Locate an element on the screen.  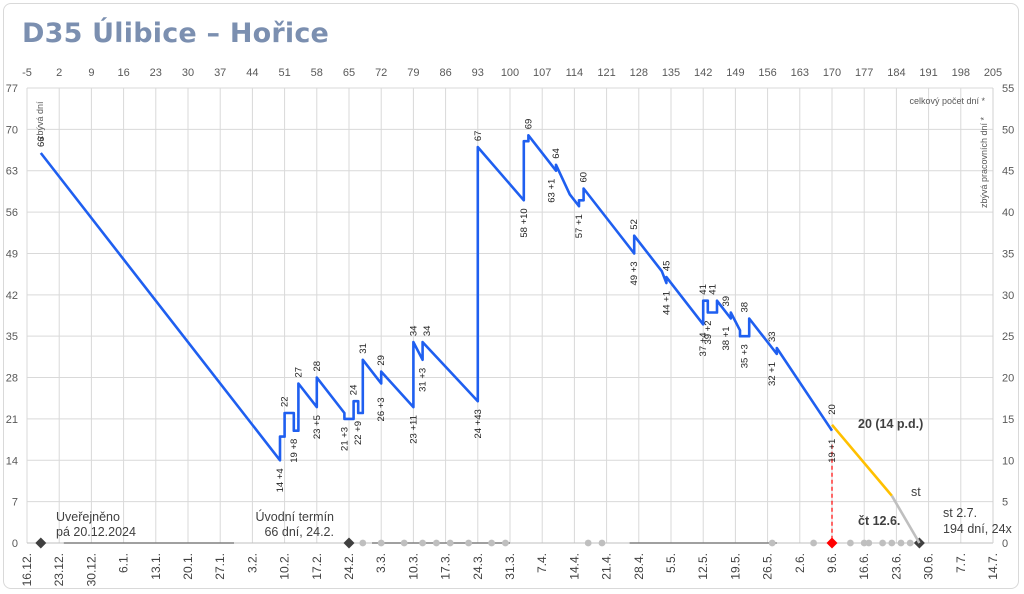
x-top-tick-label: 177 is located at coordinates (864, 73).